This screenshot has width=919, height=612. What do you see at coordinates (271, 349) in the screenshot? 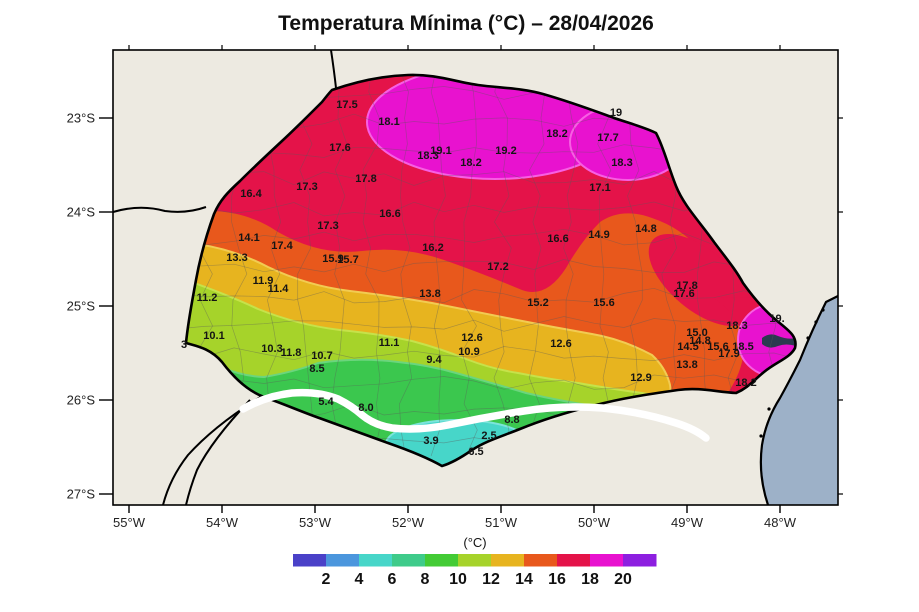
I see `temp-label: 10.3` at bounding box center [271, 349].